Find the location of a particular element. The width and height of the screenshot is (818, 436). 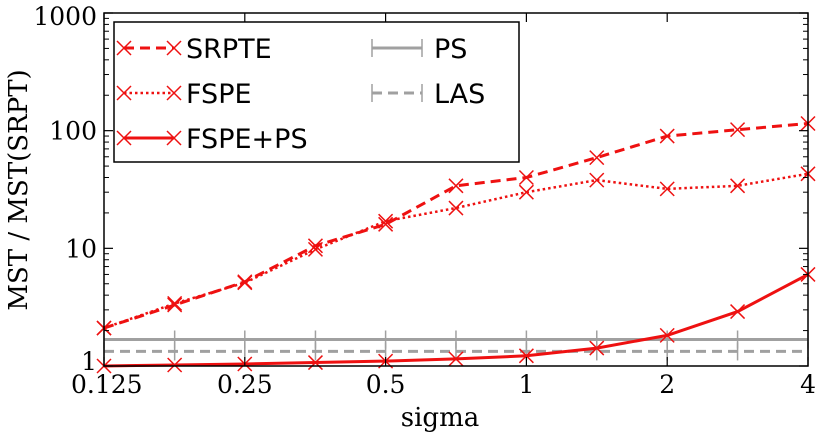

legend-label-ps: PS is located at coordinates (450, 49).